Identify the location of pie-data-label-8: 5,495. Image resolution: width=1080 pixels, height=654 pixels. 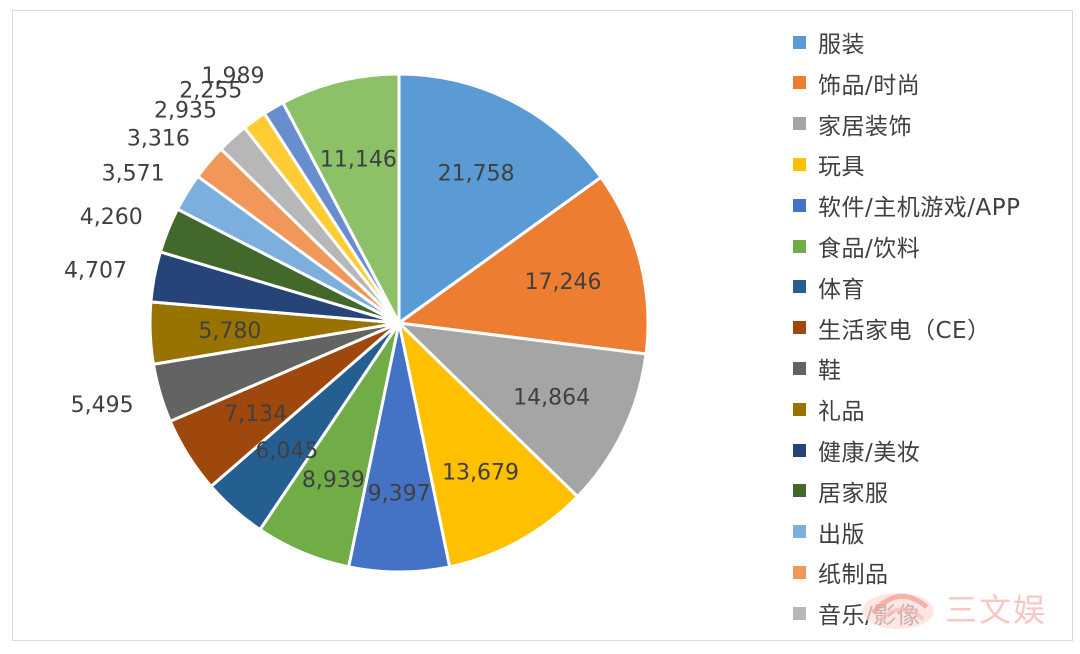
(102, 405).